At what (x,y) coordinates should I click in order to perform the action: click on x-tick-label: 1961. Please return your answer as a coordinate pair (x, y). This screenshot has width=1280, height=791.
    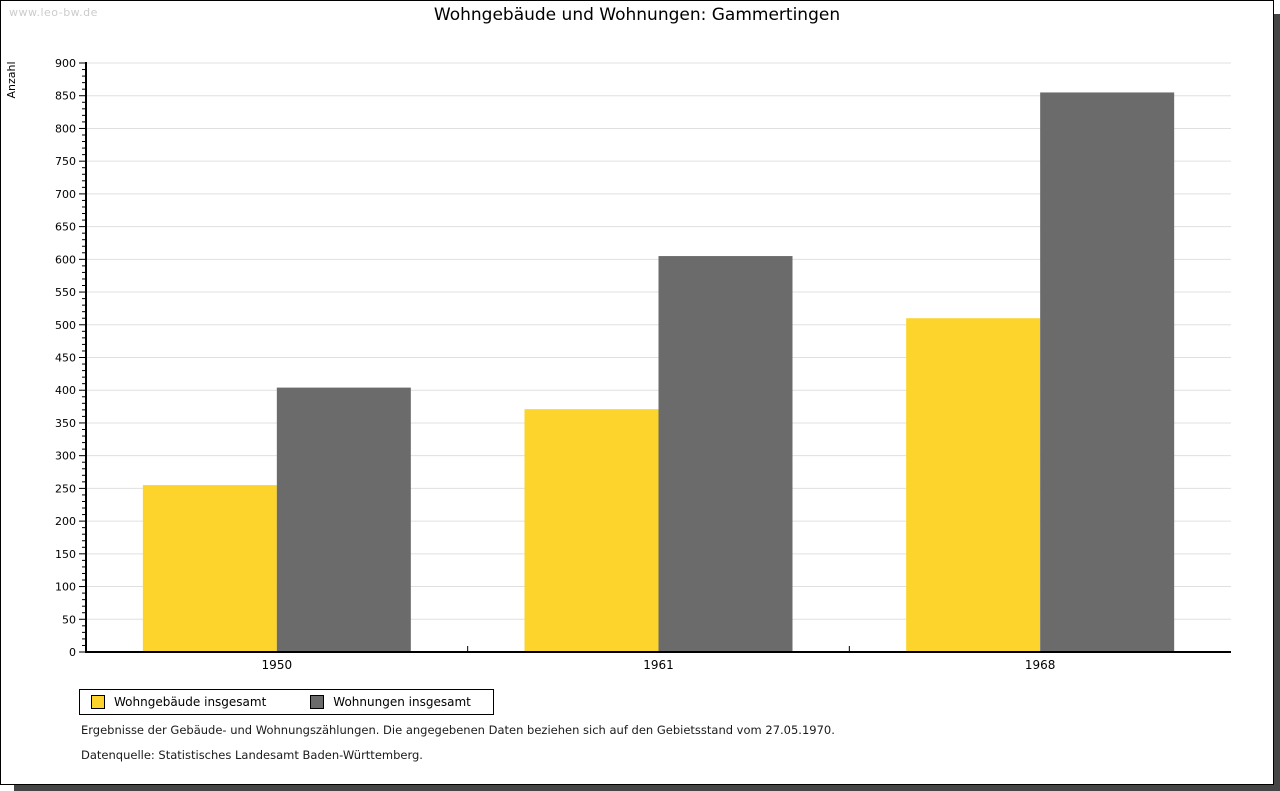
    Looking at the image, I should click on (658, 665).